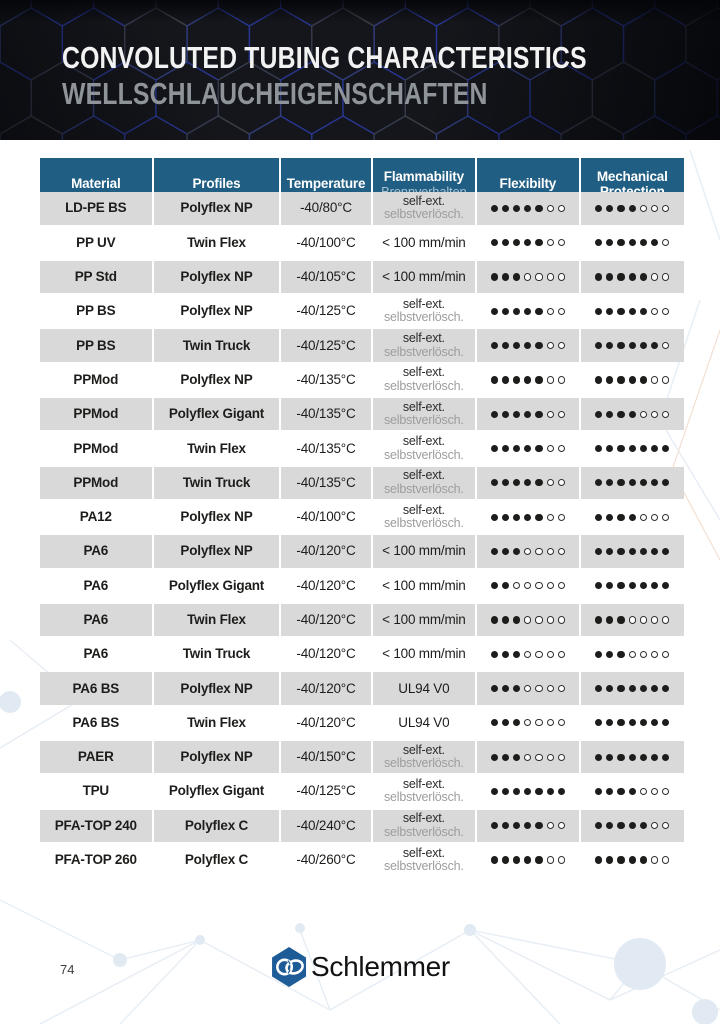  I want to click on profile-cell: Twin Truck, so click(216, 654).